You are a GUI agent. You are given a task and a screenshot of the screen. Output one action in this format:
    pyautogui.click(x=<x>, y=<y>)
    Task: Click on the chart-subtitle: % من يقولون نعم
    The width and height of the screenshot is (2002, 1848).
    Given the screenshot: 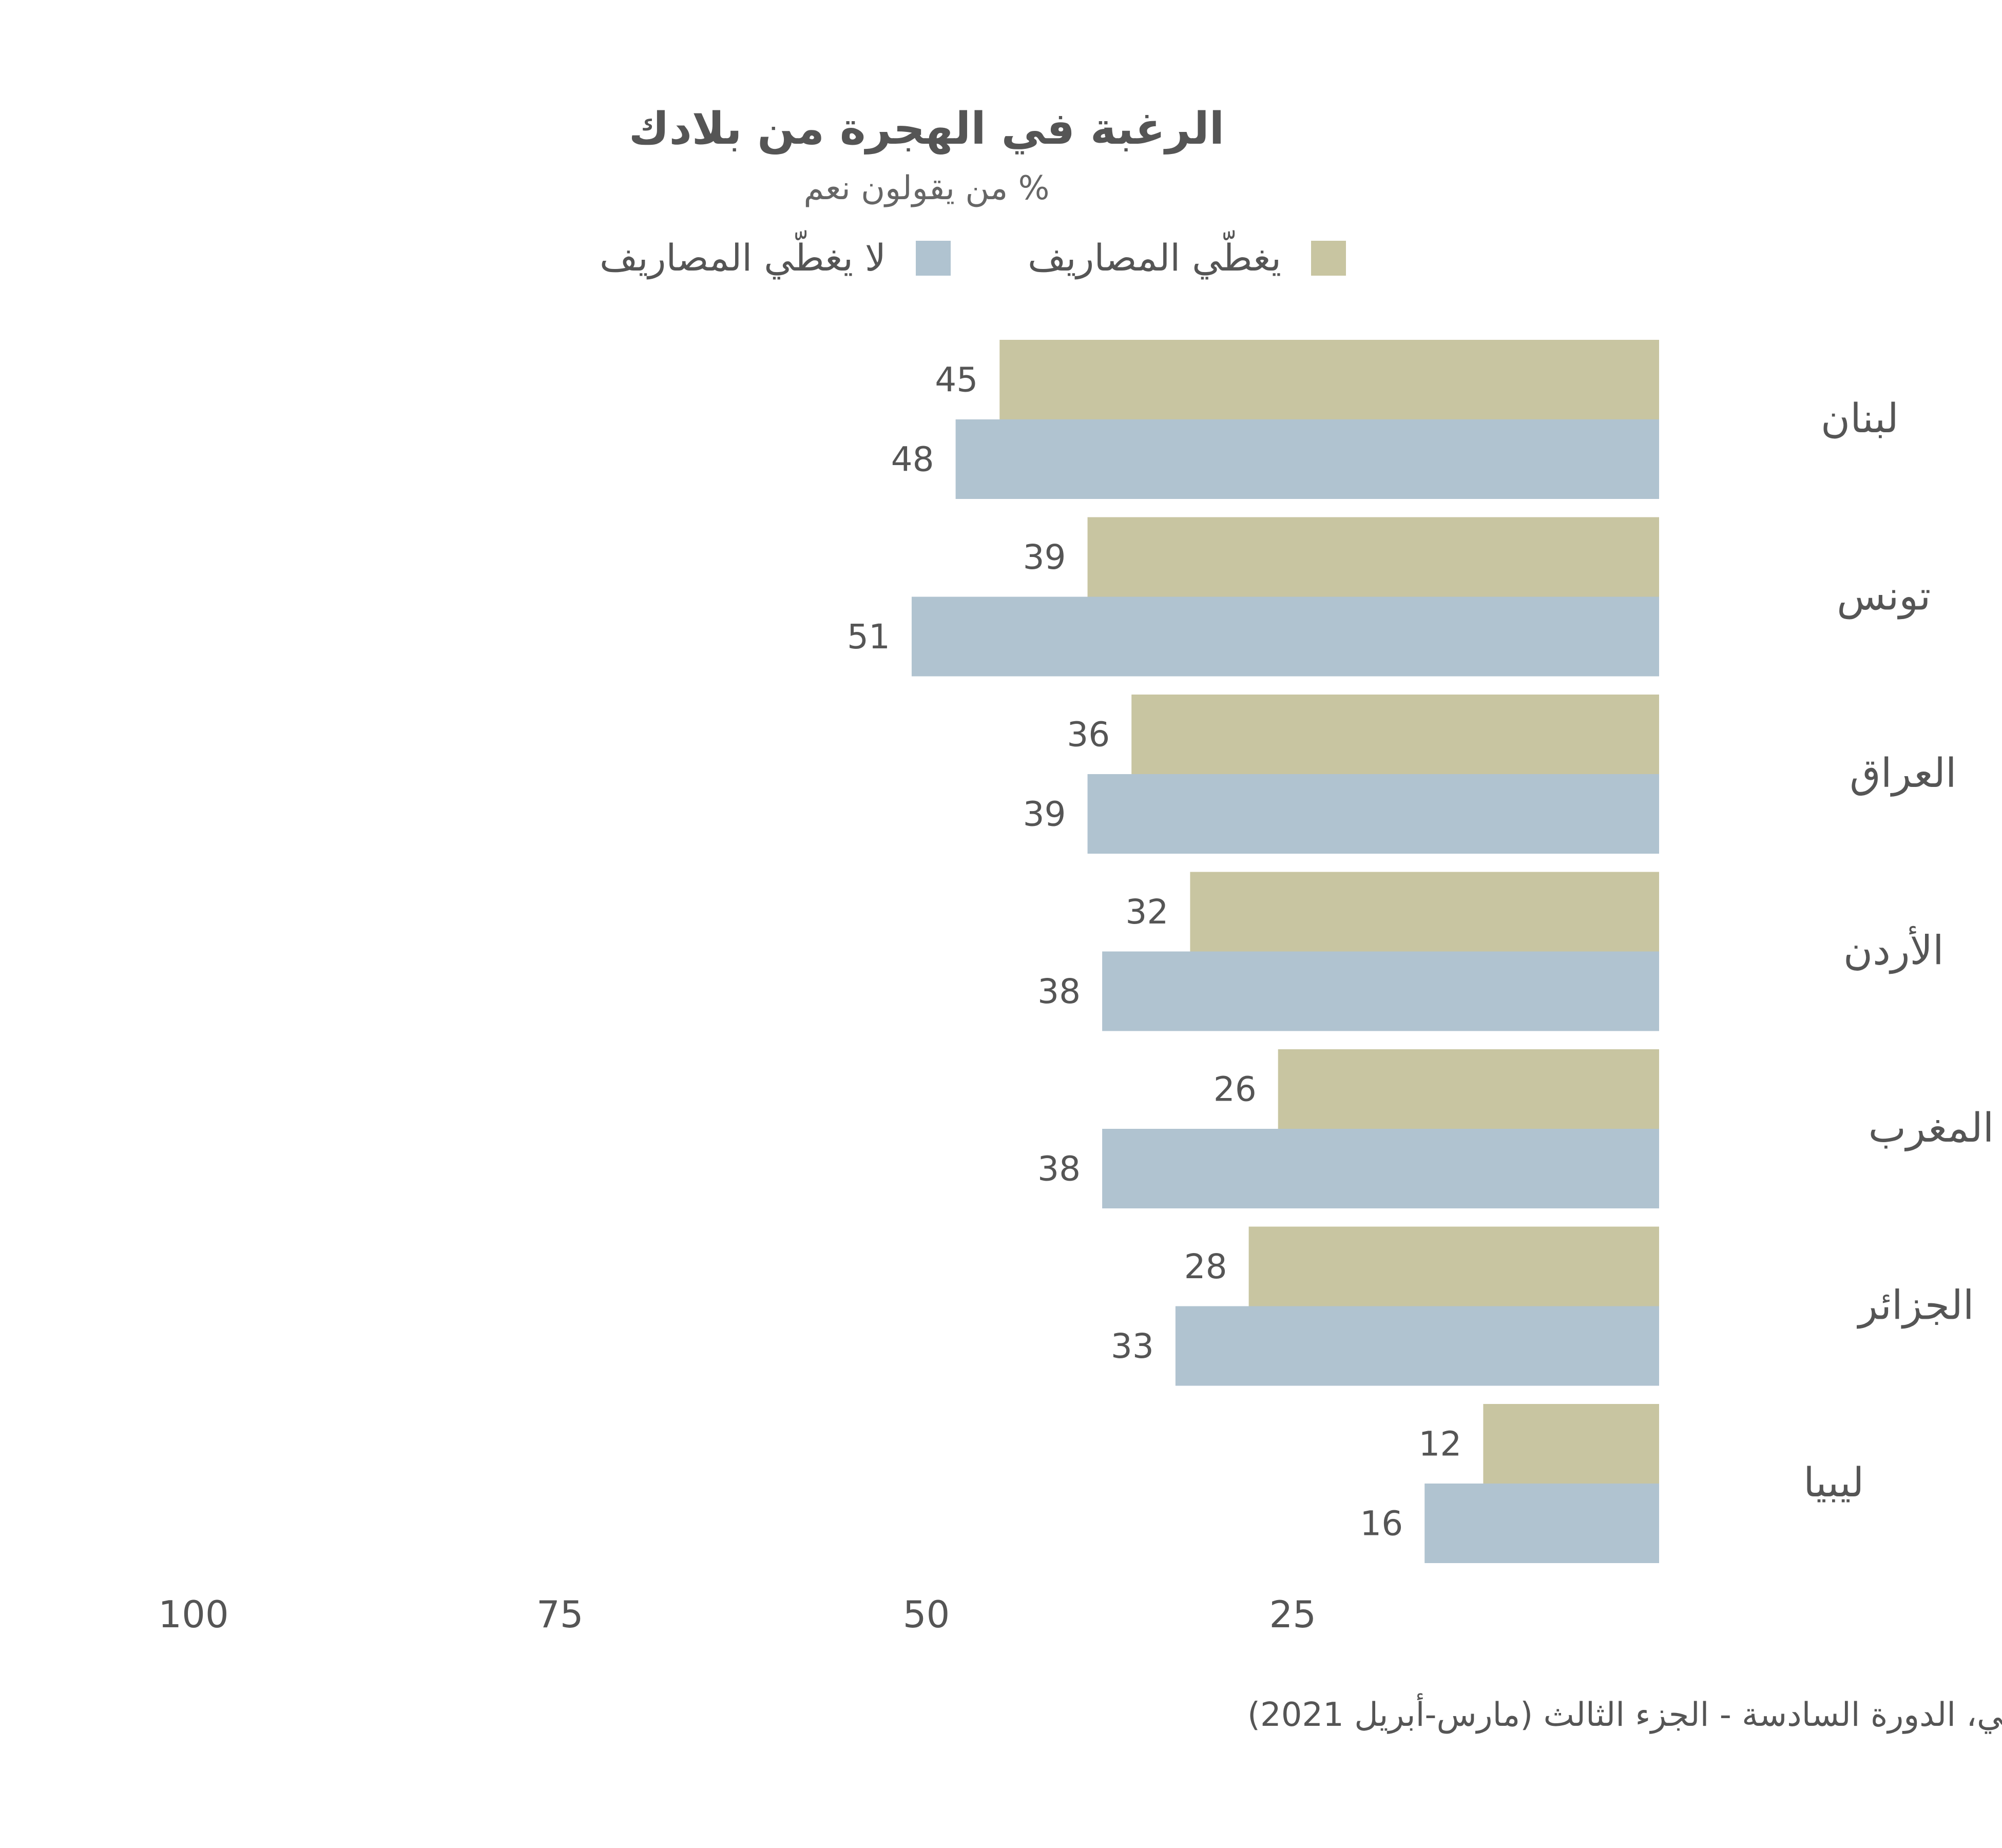 What is the action you would take?
    pyautogui.click(x=927, y=188)
    